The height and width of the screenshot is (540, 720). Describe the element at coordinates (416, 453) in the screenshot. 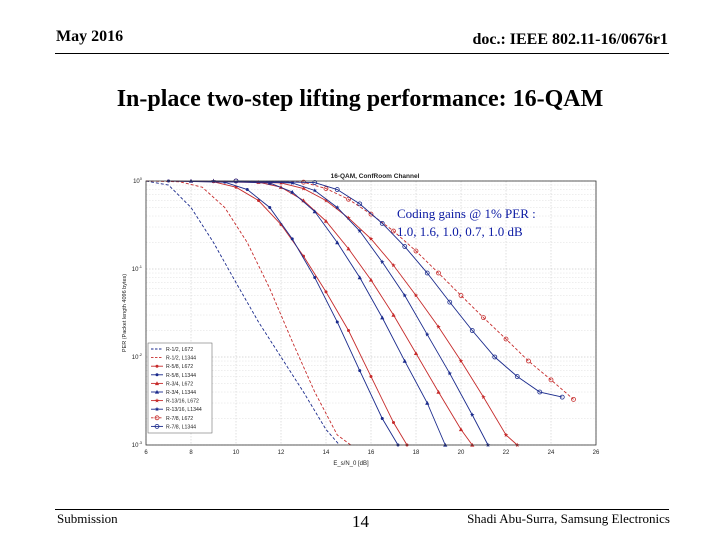

I see `x-tick-label: 18` at that location.